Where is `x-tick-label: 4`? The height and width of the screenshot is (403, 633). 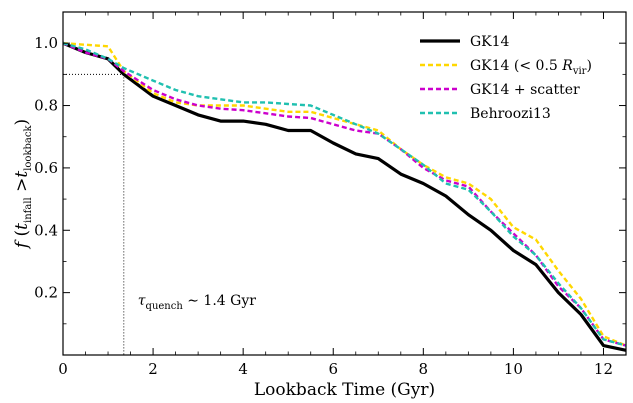
x-tick-label: 4 is located at coordinates (243, 369).